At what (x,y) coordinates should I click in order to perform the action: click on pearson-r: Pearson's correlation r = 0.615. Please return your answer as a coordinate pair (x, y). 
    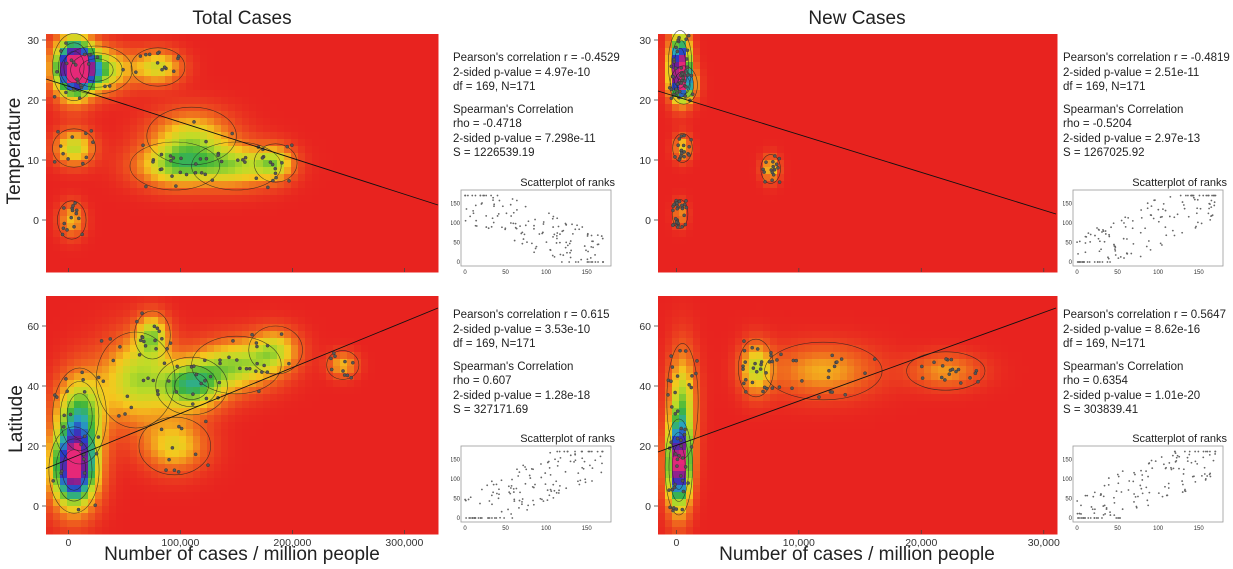
    Looking at the image, I should click on (531, 315).